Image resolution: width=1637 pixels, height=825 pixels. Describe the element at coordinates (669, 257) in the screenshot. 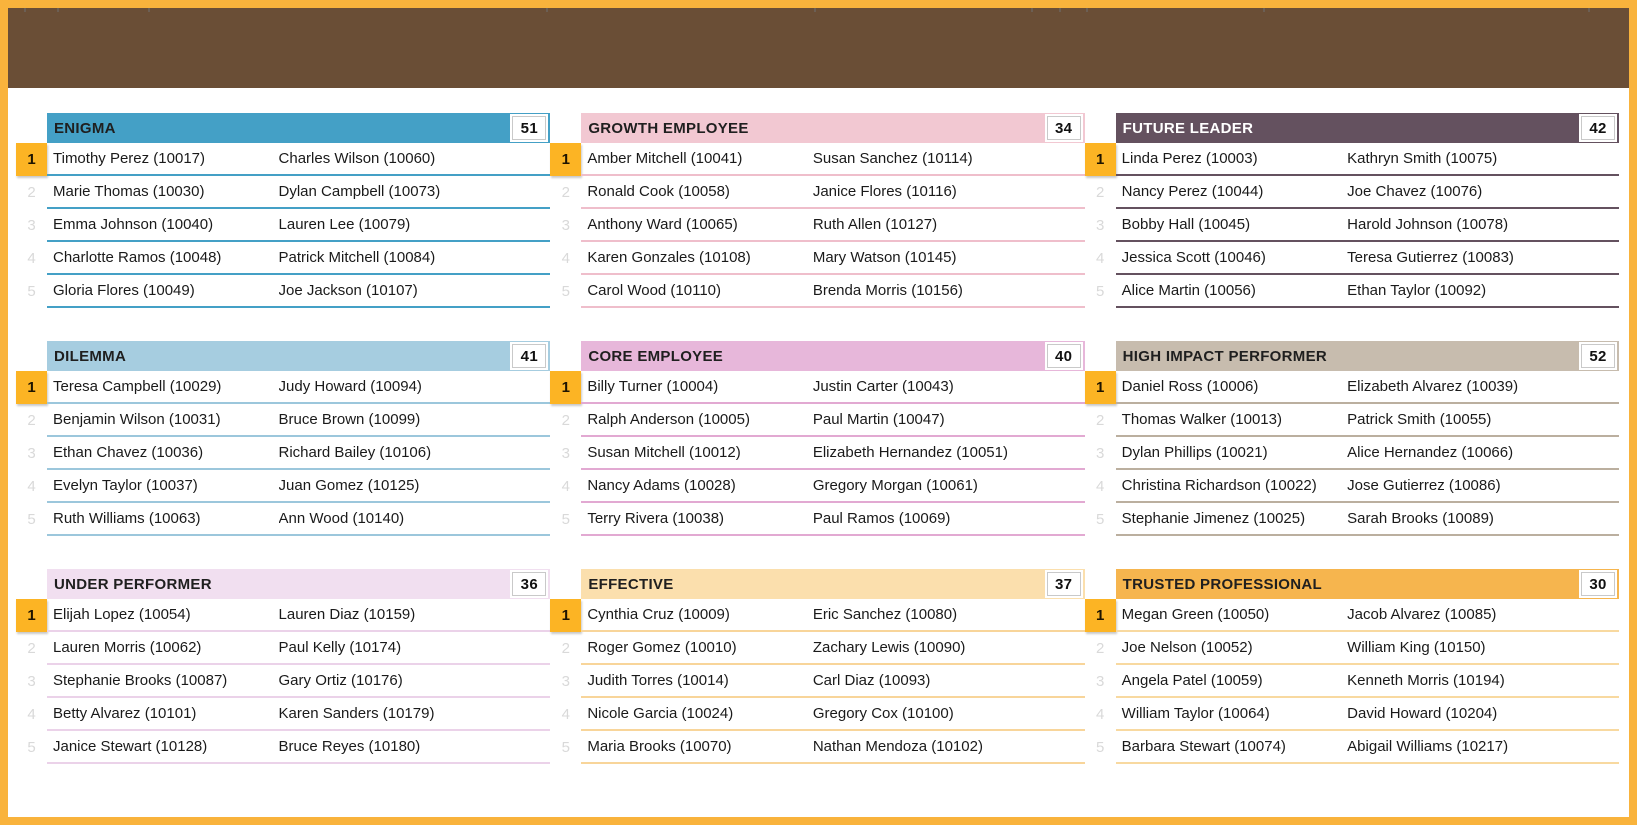

I see `member-name-left: Karen Gonzales (10108)` at that location.